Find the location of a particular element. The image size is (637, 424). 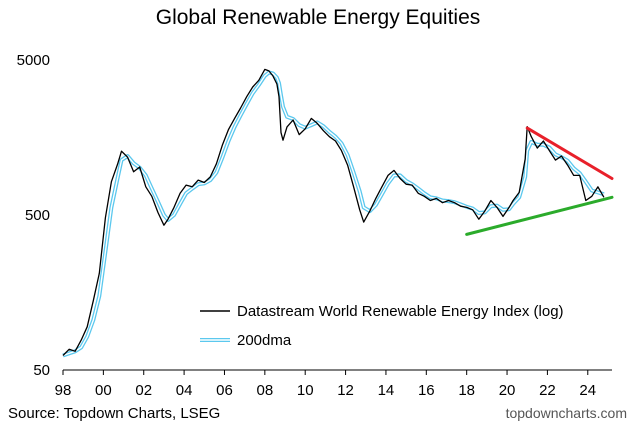

x-axis-ticks: 98 00 02 04 06 08 10 12 14 16 18 20 22 24 is located at coordinates (325, 384).